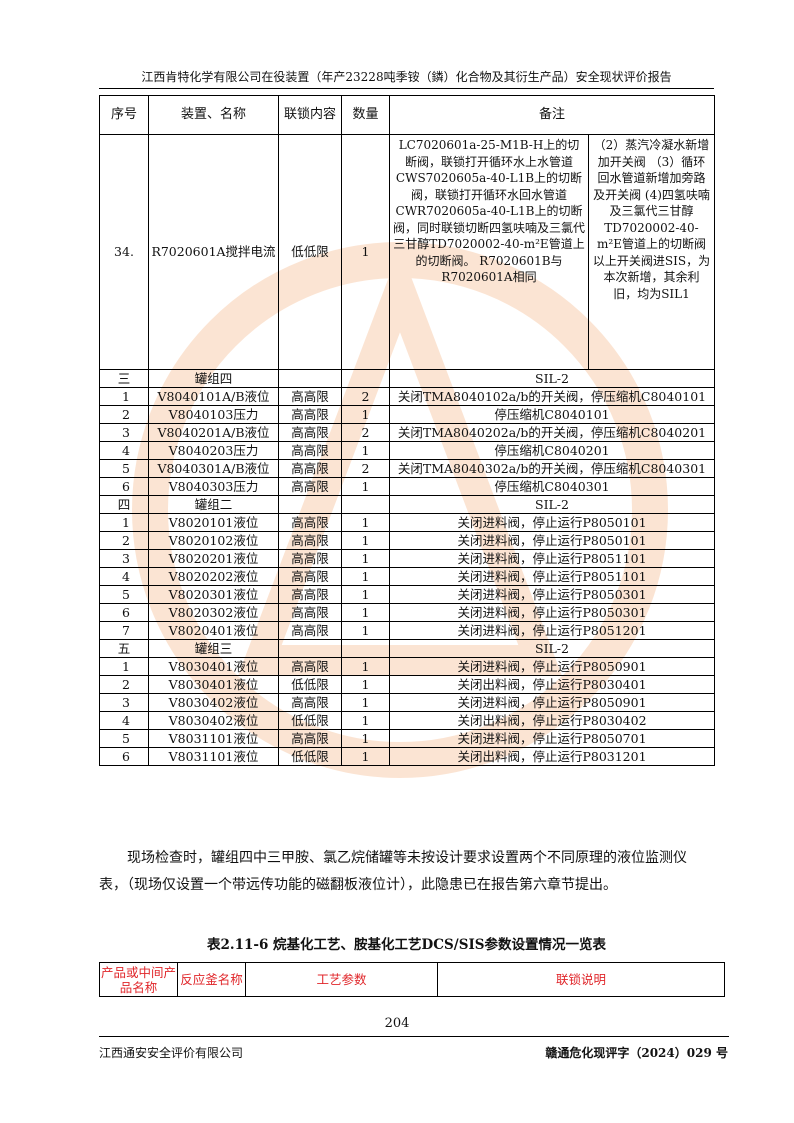 Image resolution: width=794 pixels, height=1123 pixels. Describe the element at coordinates (552, 115) in the screenshot. I see `col-header: 备注` at that location.